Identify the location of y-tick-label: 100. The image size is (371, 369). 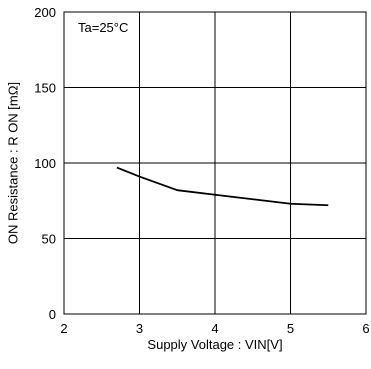
(45, 163).